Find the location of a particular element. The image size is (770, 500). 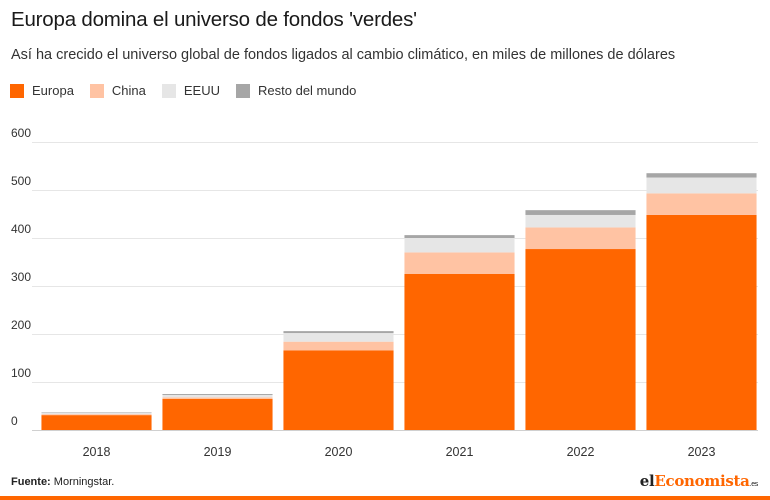

brand-accent: Economista is located at coordinates (702, 481).